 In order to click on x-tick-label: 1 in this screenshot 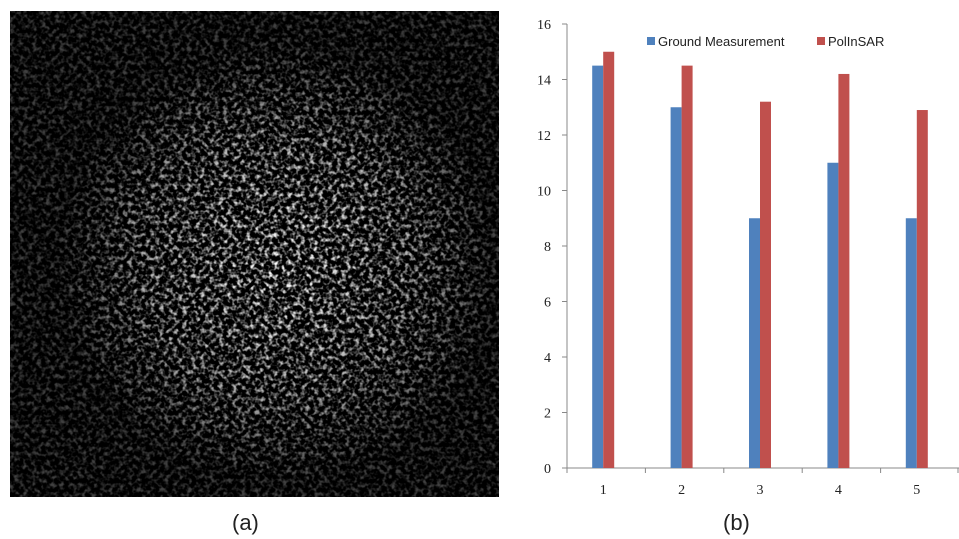, I will do `click(603, 490)`.